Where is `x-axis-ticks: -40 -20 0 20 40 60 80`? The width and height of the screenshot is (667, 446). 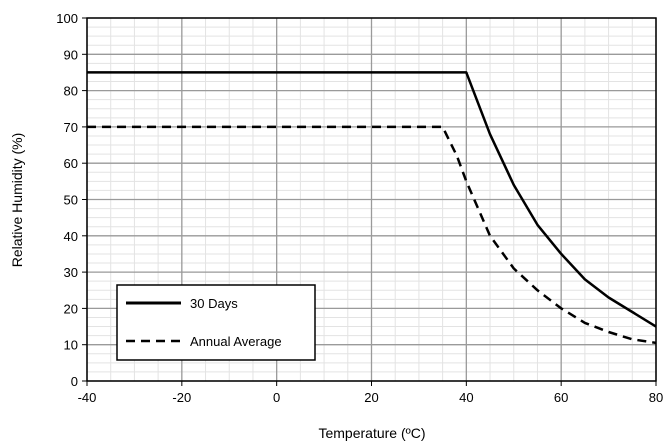 x-axis-ticks: -40 -20 0 20 40 60 80 is located at coordinates (370, 393).